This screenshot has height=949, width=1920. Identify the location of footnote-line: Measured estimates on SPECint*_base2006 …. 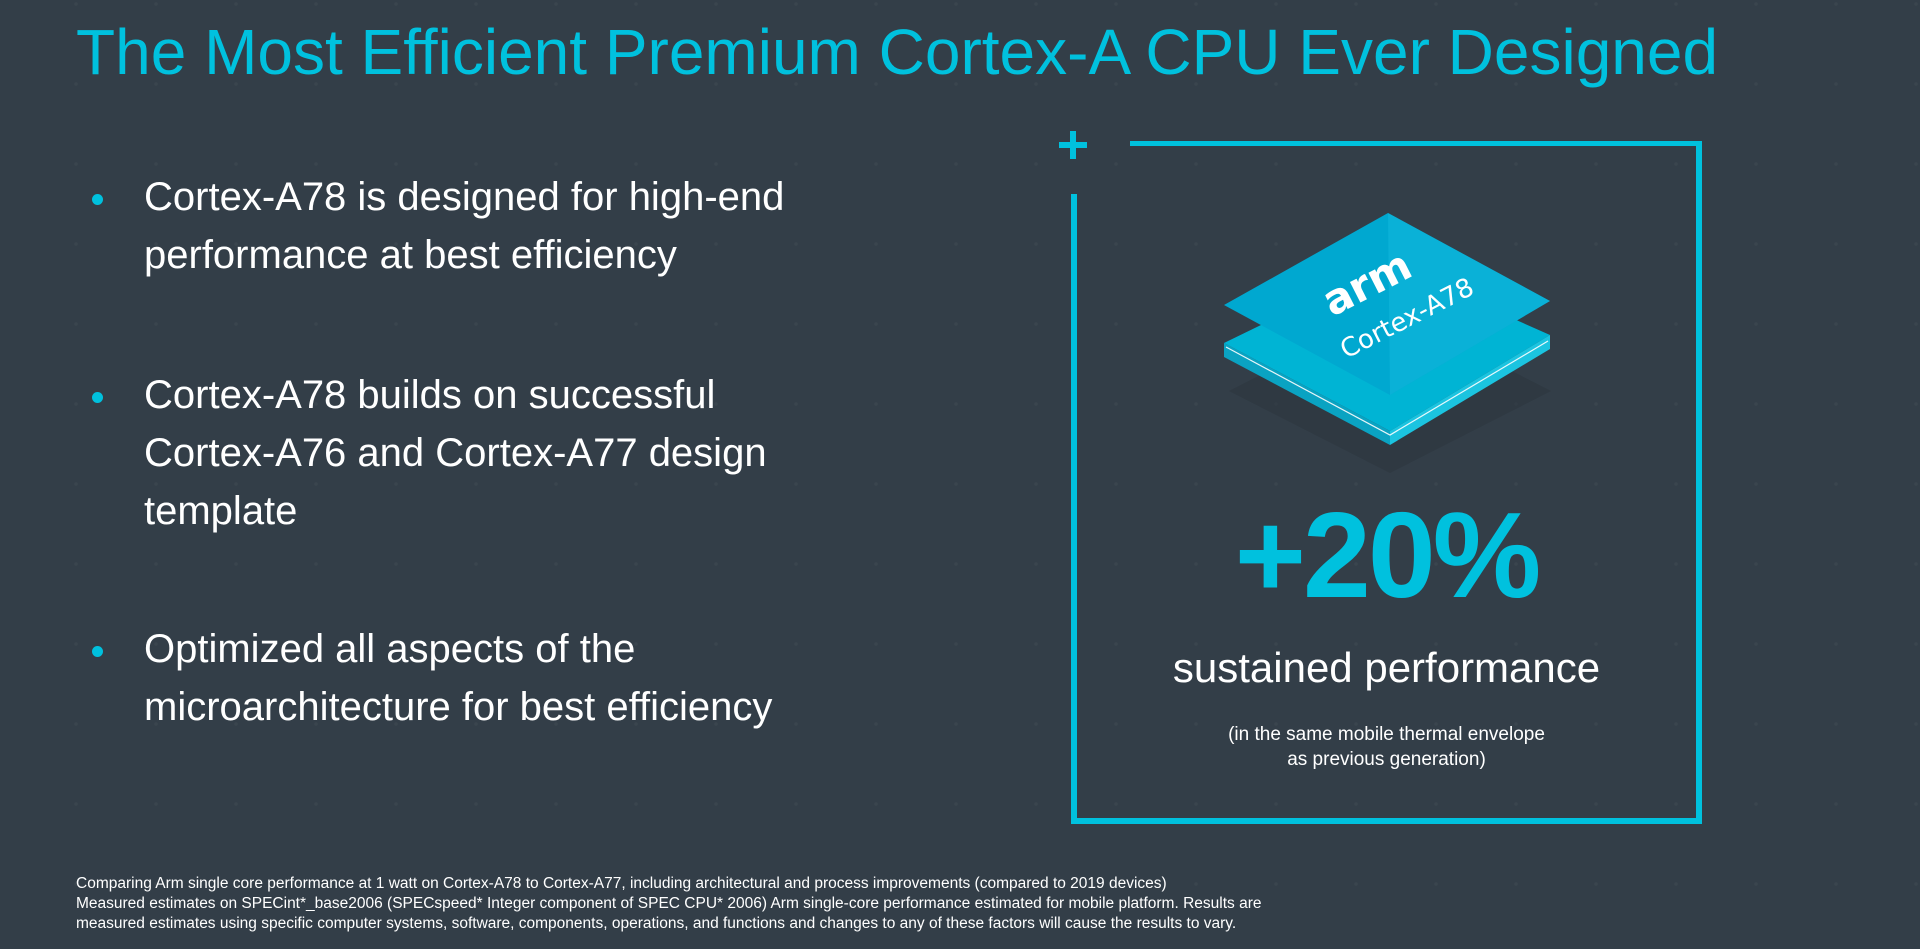
(669, 903).